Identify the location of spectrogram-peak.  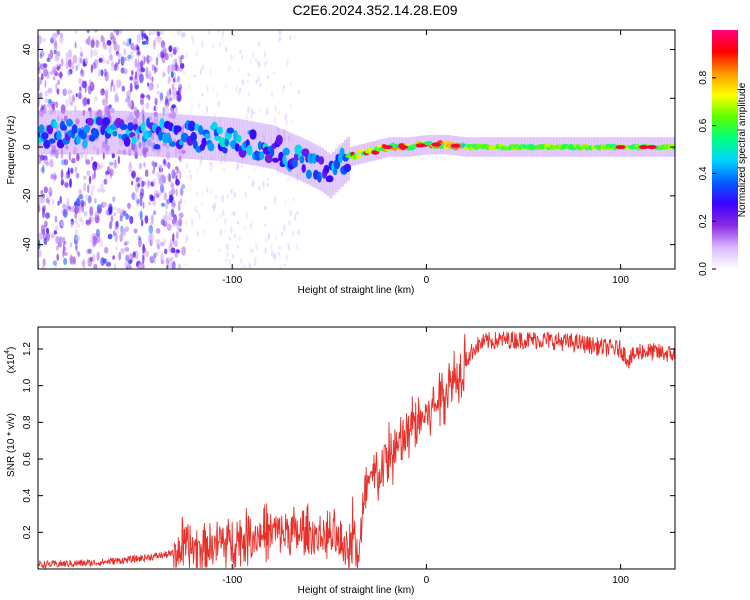
(455, 145).